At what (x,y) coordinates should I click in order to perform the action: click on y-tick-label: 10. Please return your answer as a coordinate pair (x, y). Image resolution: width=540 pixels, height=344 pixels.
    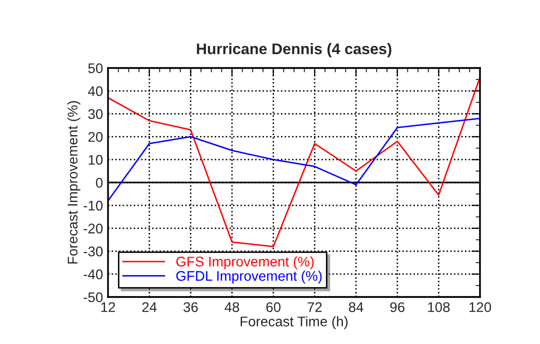
    Looking at the image, I should click on (95, 159).